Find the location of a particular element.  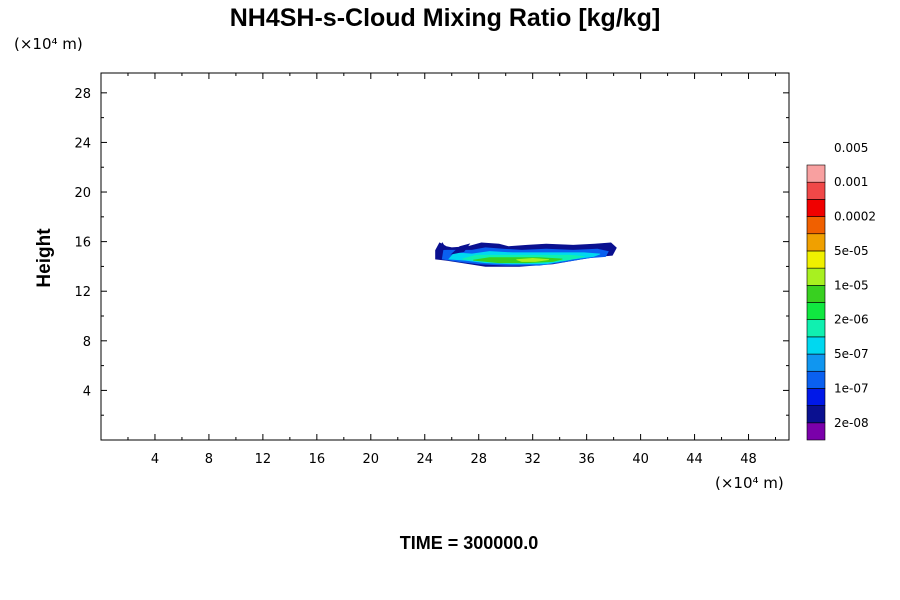

x-tick-label: 20 is located at coordinates (371, 459).